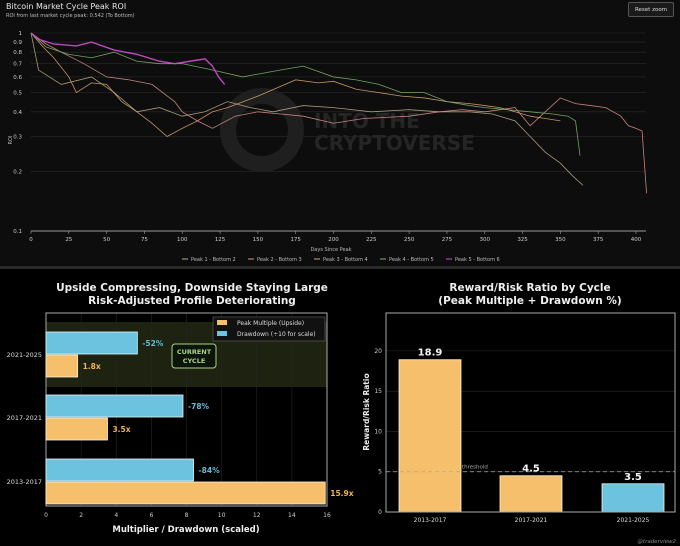 The width and height of the screenshot is (680, 546). I want to click on threshold-label: threshold, so click(475, 468).